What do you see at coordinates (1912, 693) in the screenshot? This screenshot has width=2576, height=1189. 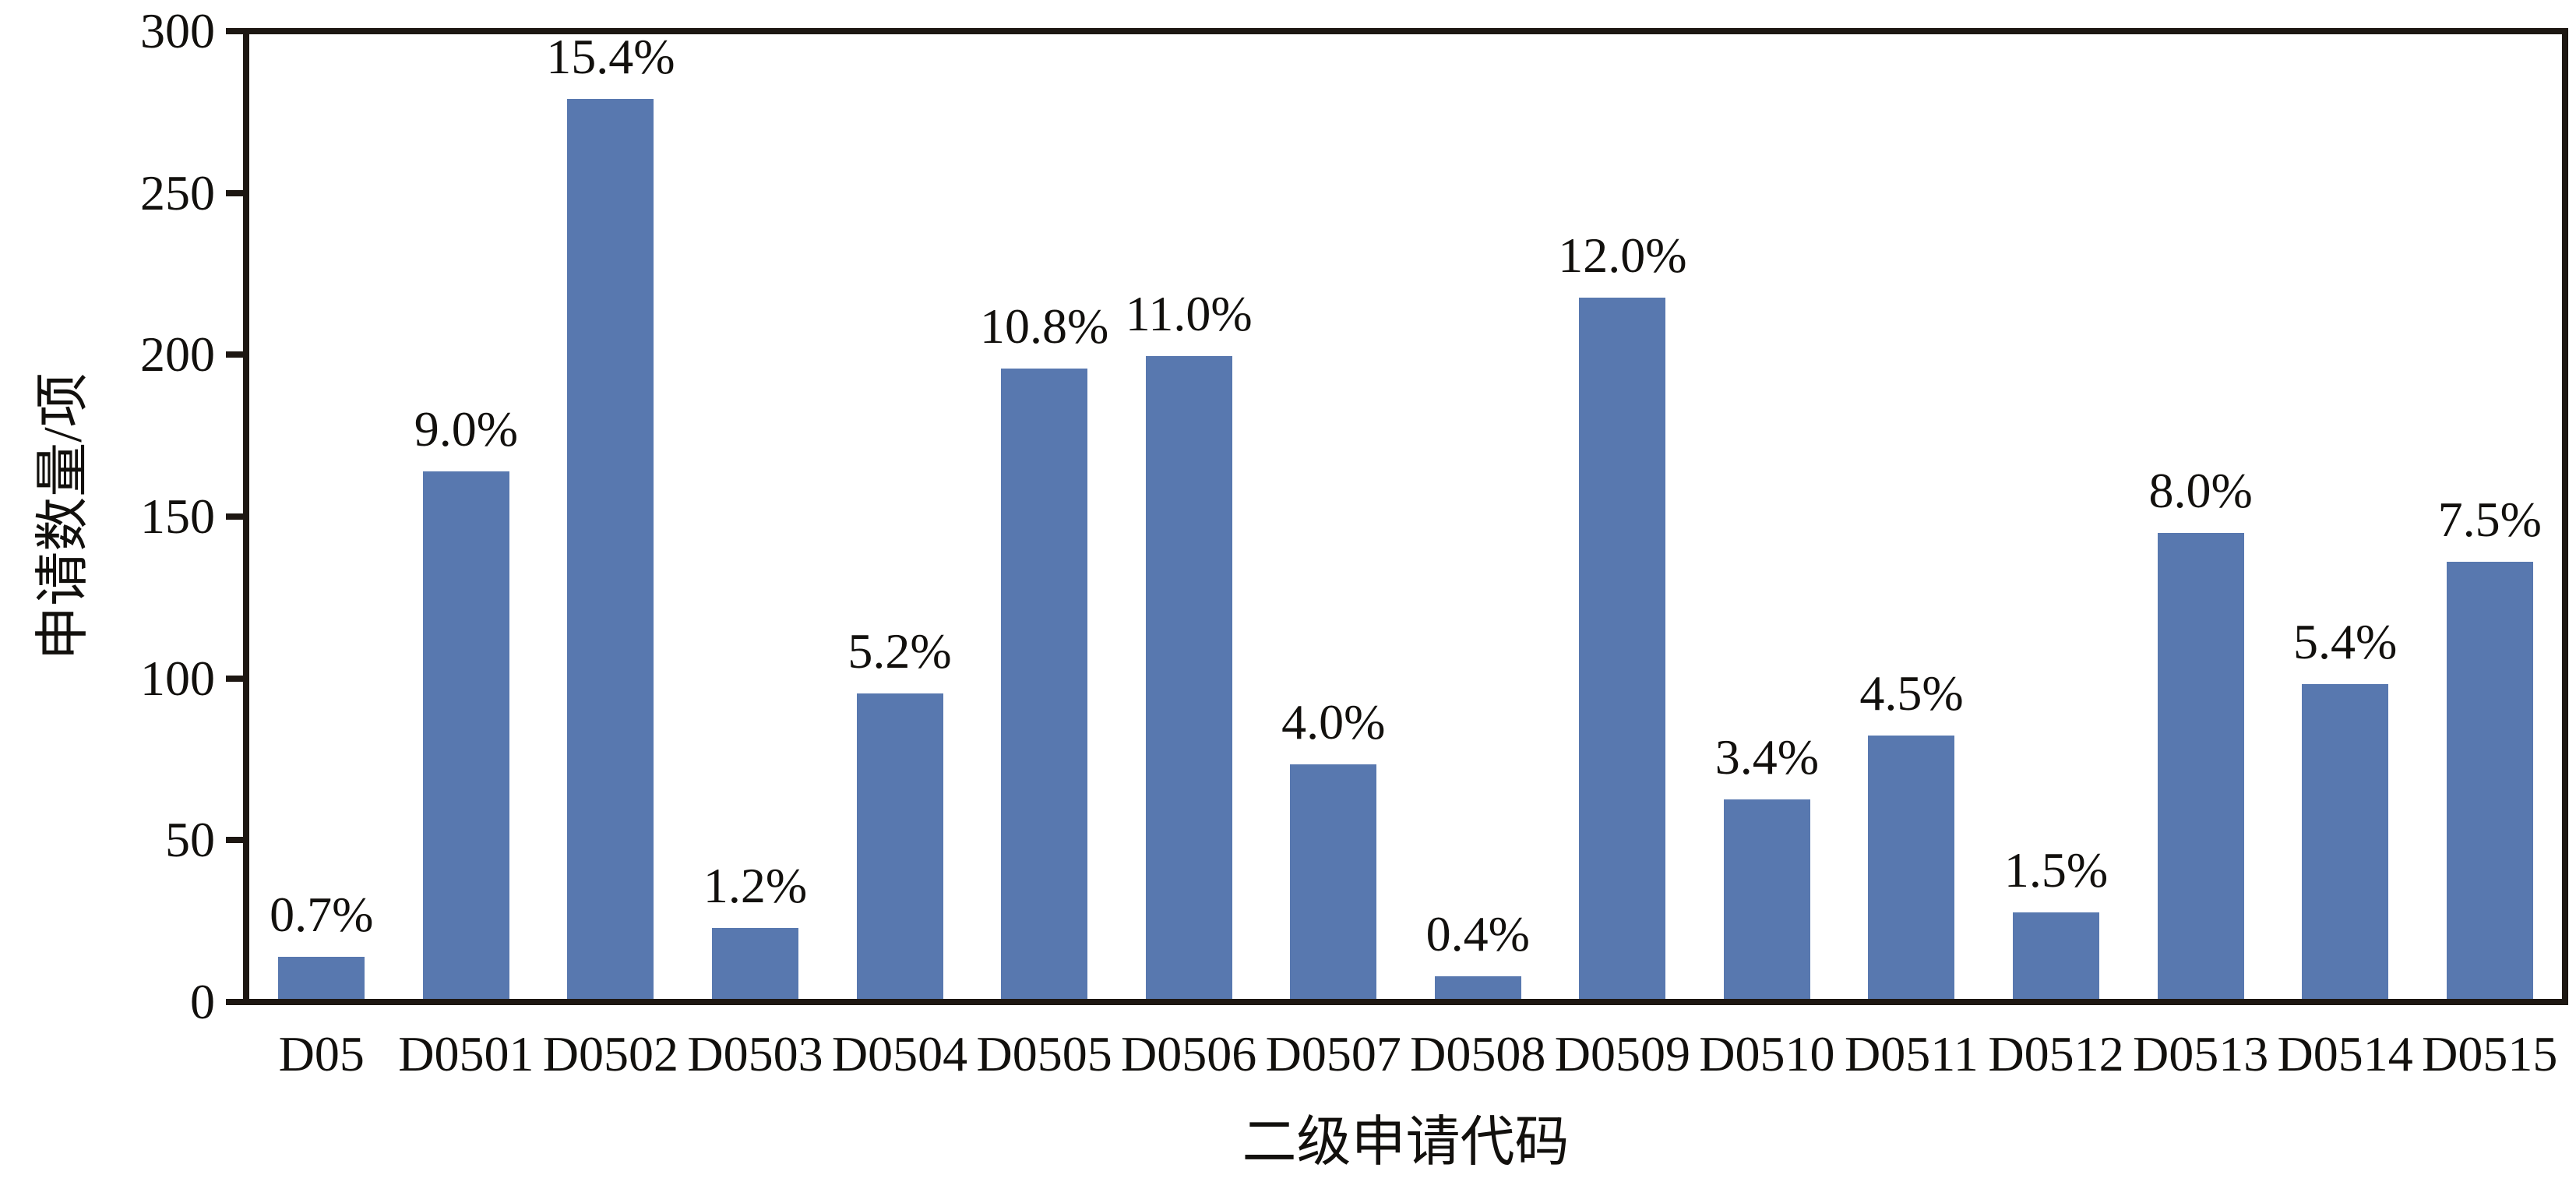 I see `bar-value-label: 4.5%` at bounding box center [1912, 693].